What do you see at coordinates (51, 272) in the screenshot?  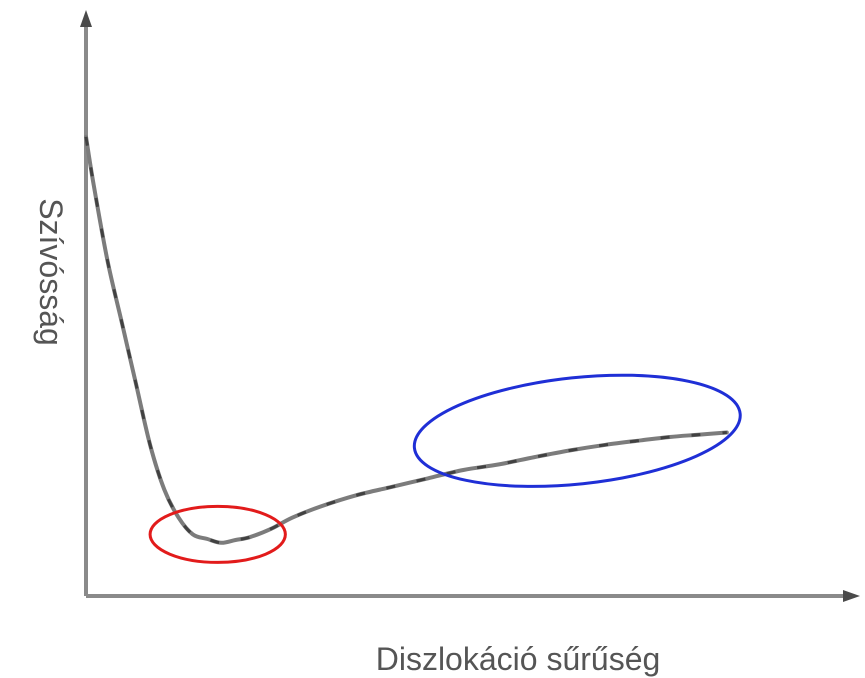 I see `y-axis-label: Szívósság` at bounding box center [51, 272].